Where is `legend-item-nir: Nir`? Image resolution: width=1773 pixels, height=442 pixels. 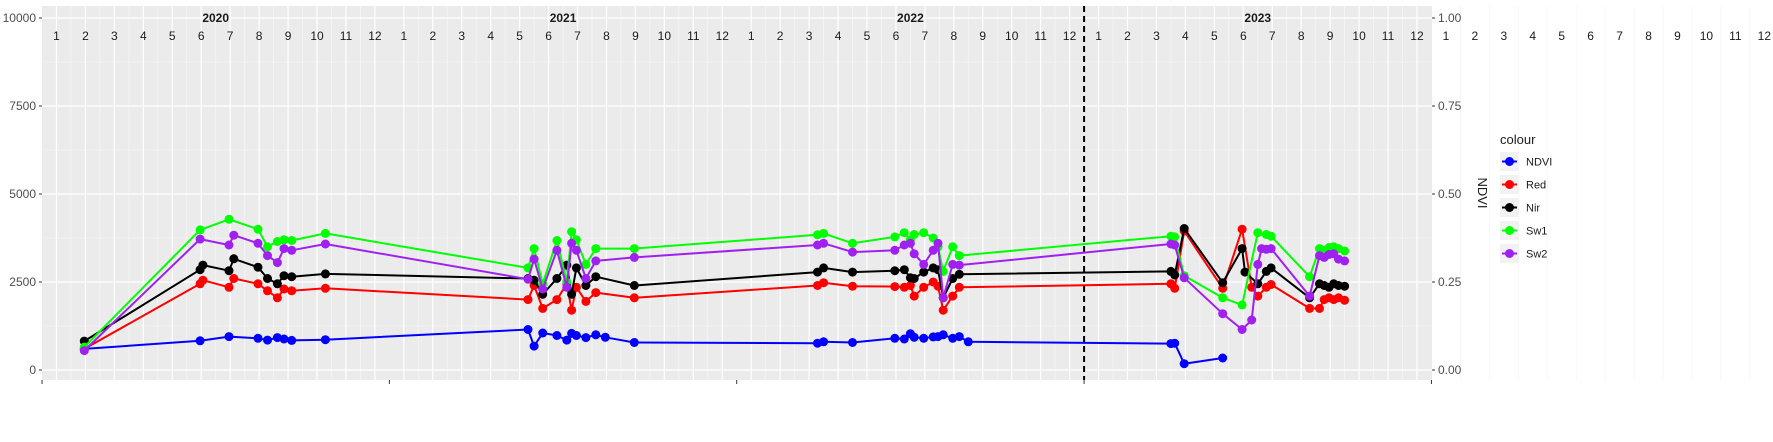 legend-item-nir: Nir is located at coordinates (1520, 207).